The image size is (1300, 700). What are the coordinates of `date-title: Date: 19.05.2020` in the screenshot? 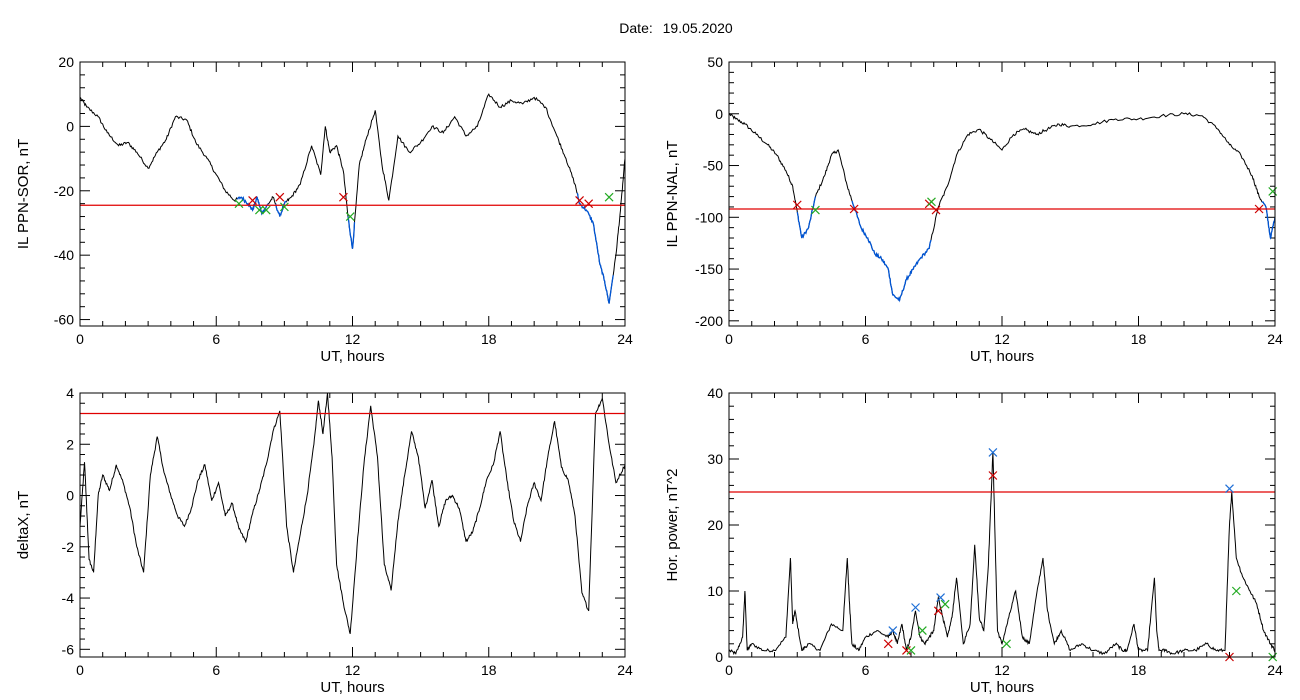 It's located at (676, 28).